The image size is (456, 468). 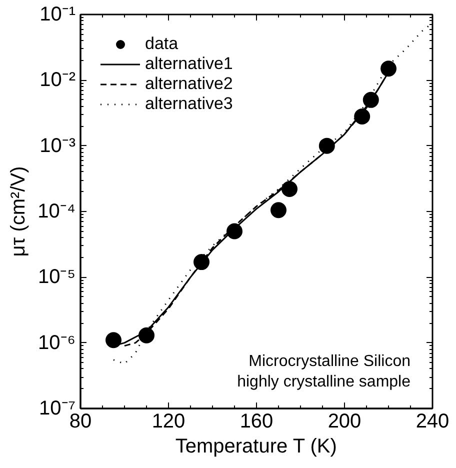 I want to click on y-tick-label: 10⁻⁶, so click(x=57, y=343).